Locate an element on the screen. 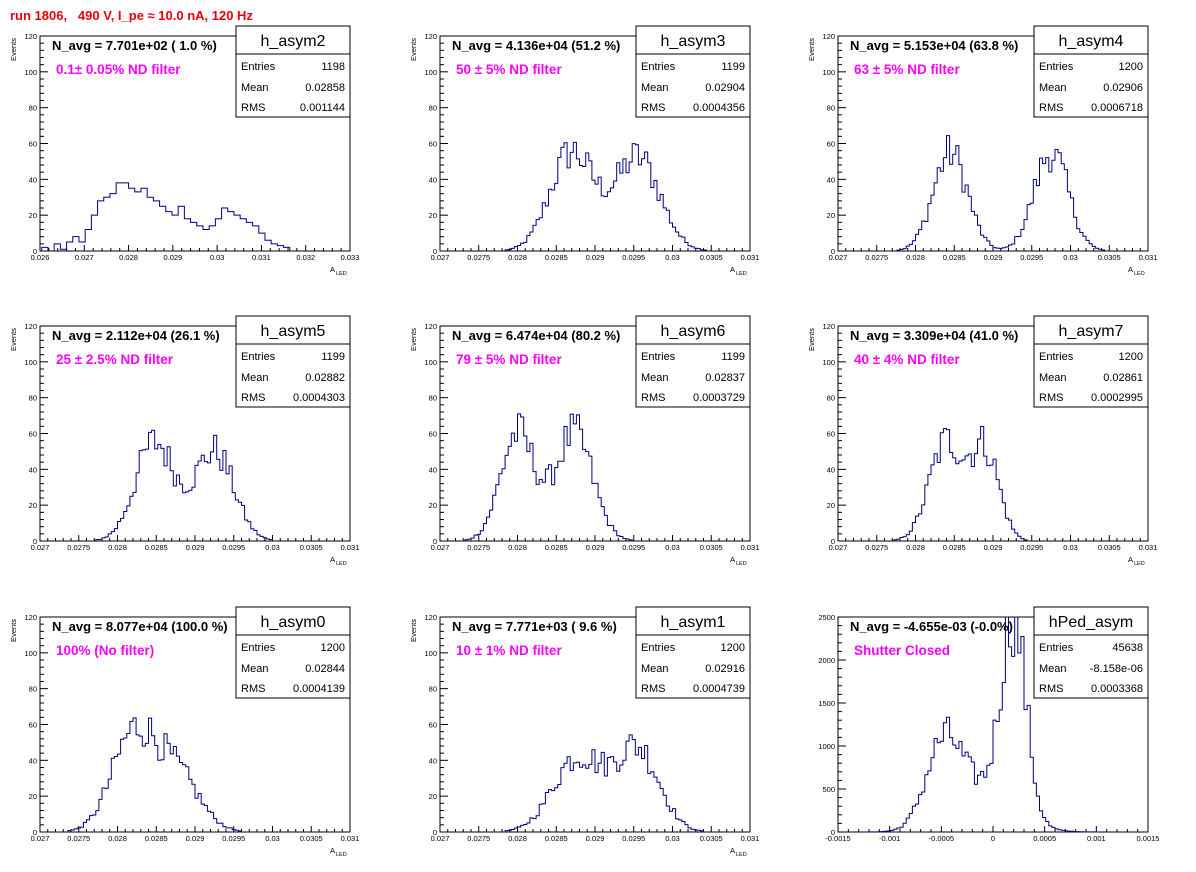  stat-value-mean: 0.02837 is located at coordinates (725, 378).